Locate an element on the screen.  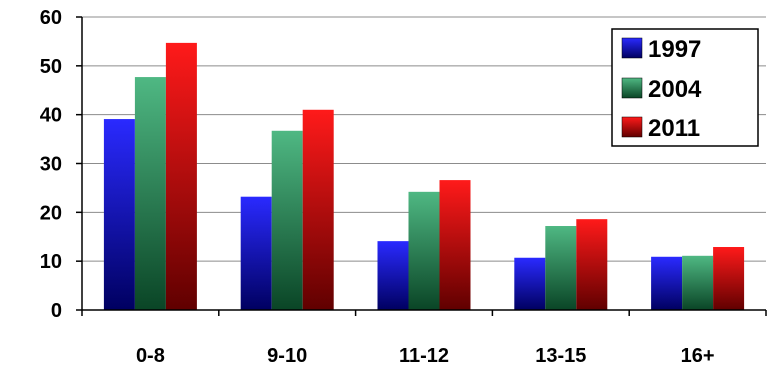
x-tick-label-9-10: 9-10 is located at coordinates (287, 356).